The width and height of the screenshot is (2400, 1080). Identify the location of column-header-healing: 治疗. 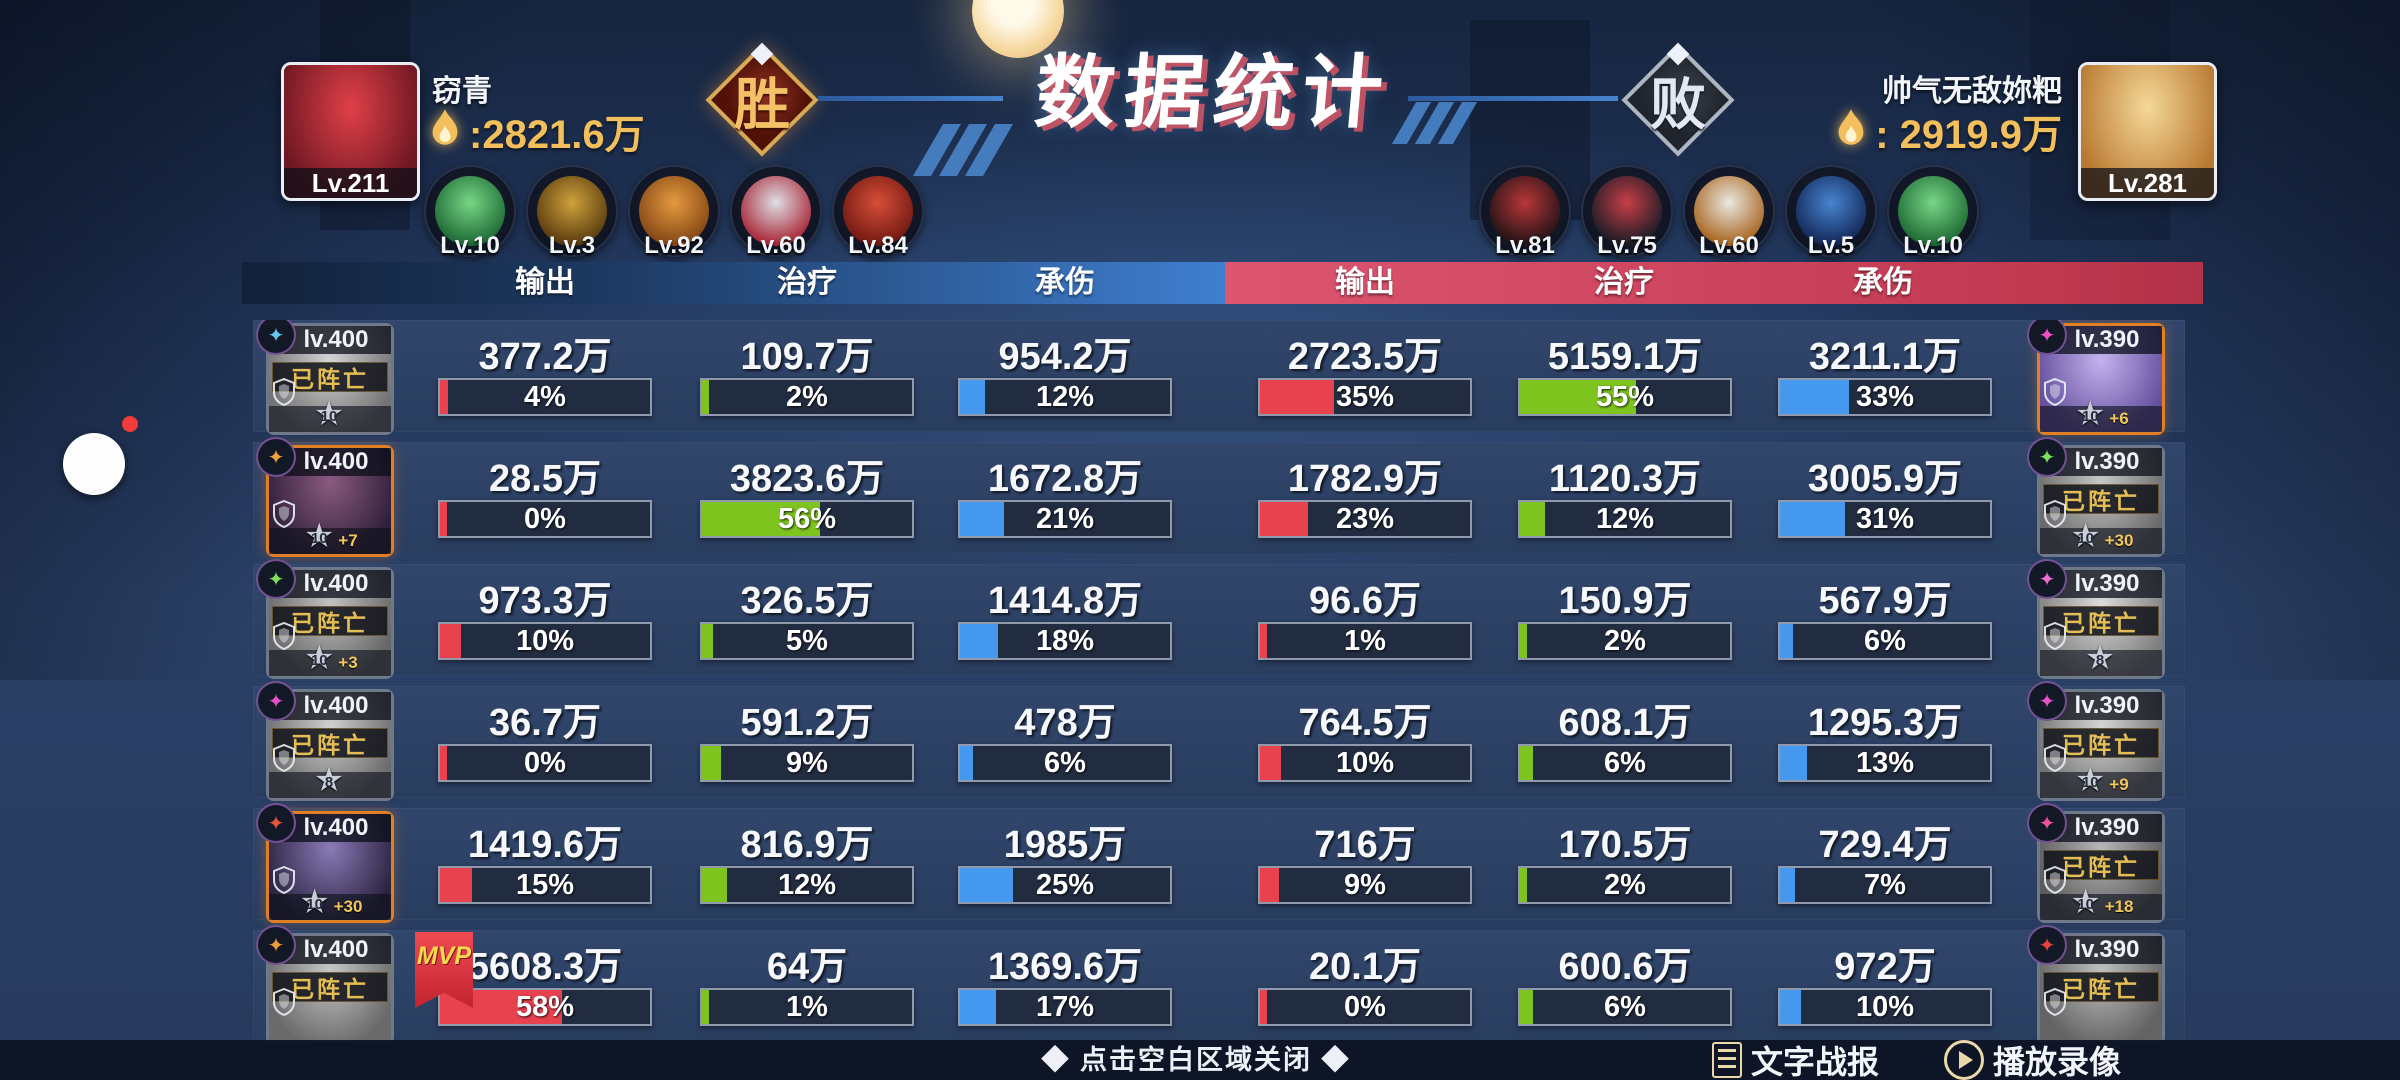
(807, 282).